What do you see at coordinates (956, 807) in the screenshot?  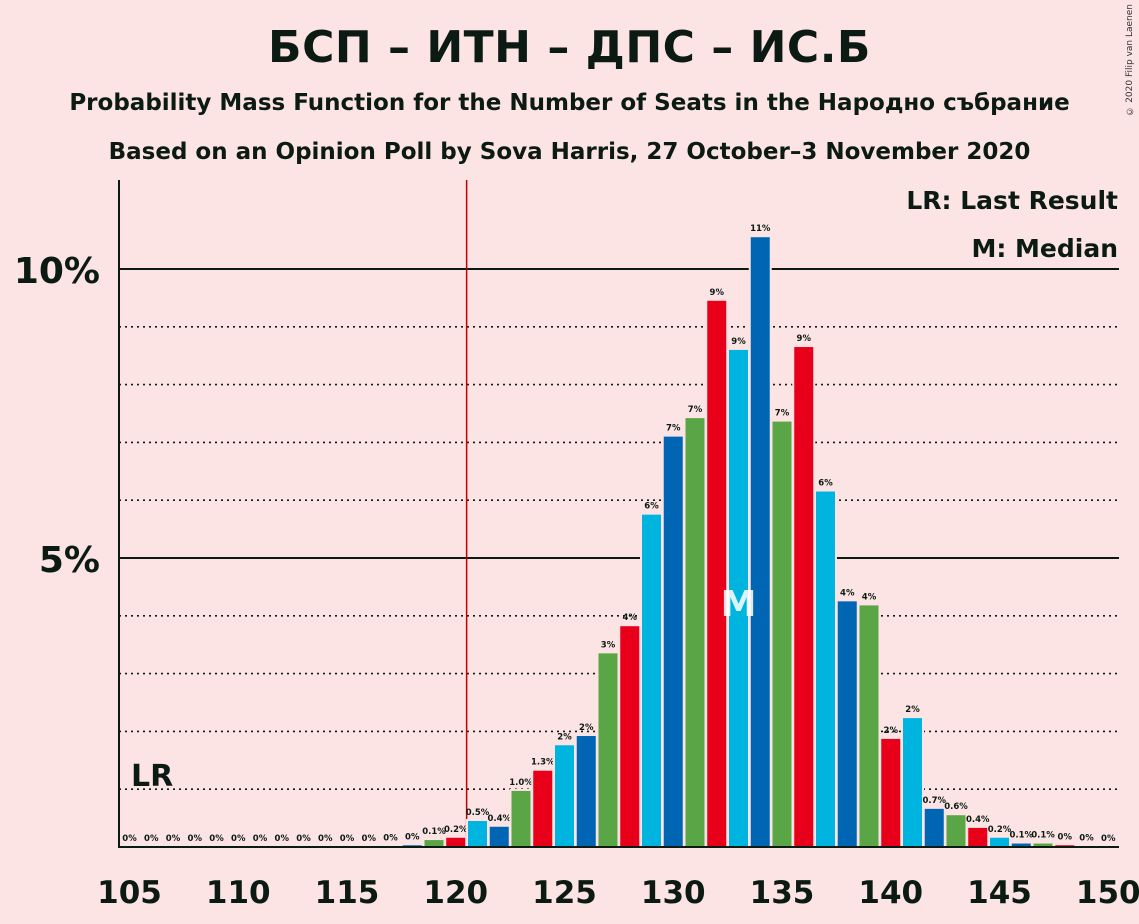 I see `bar-value-label: 0.6%` at bounding box center [956, 807].